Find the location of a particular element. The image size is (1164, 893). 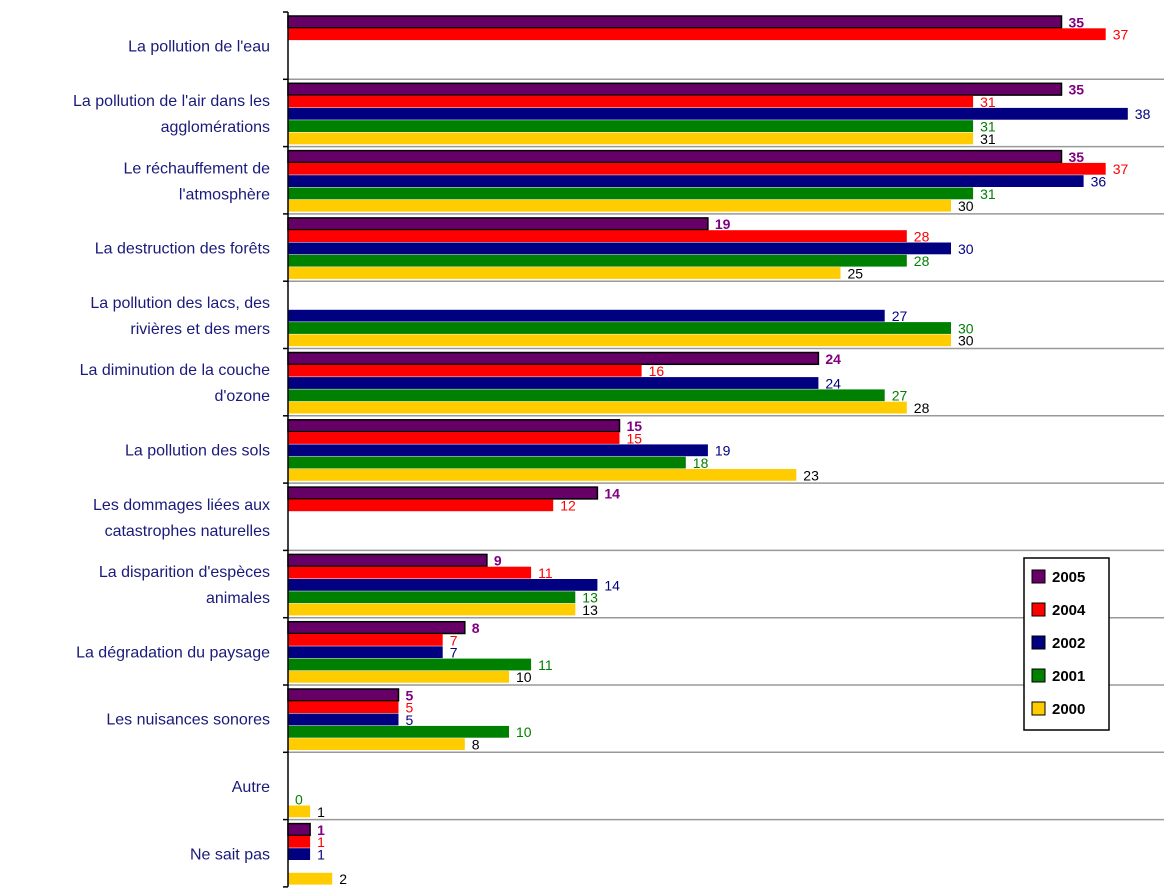

value-label-2001: 10 is located at coordinates (524, 732).